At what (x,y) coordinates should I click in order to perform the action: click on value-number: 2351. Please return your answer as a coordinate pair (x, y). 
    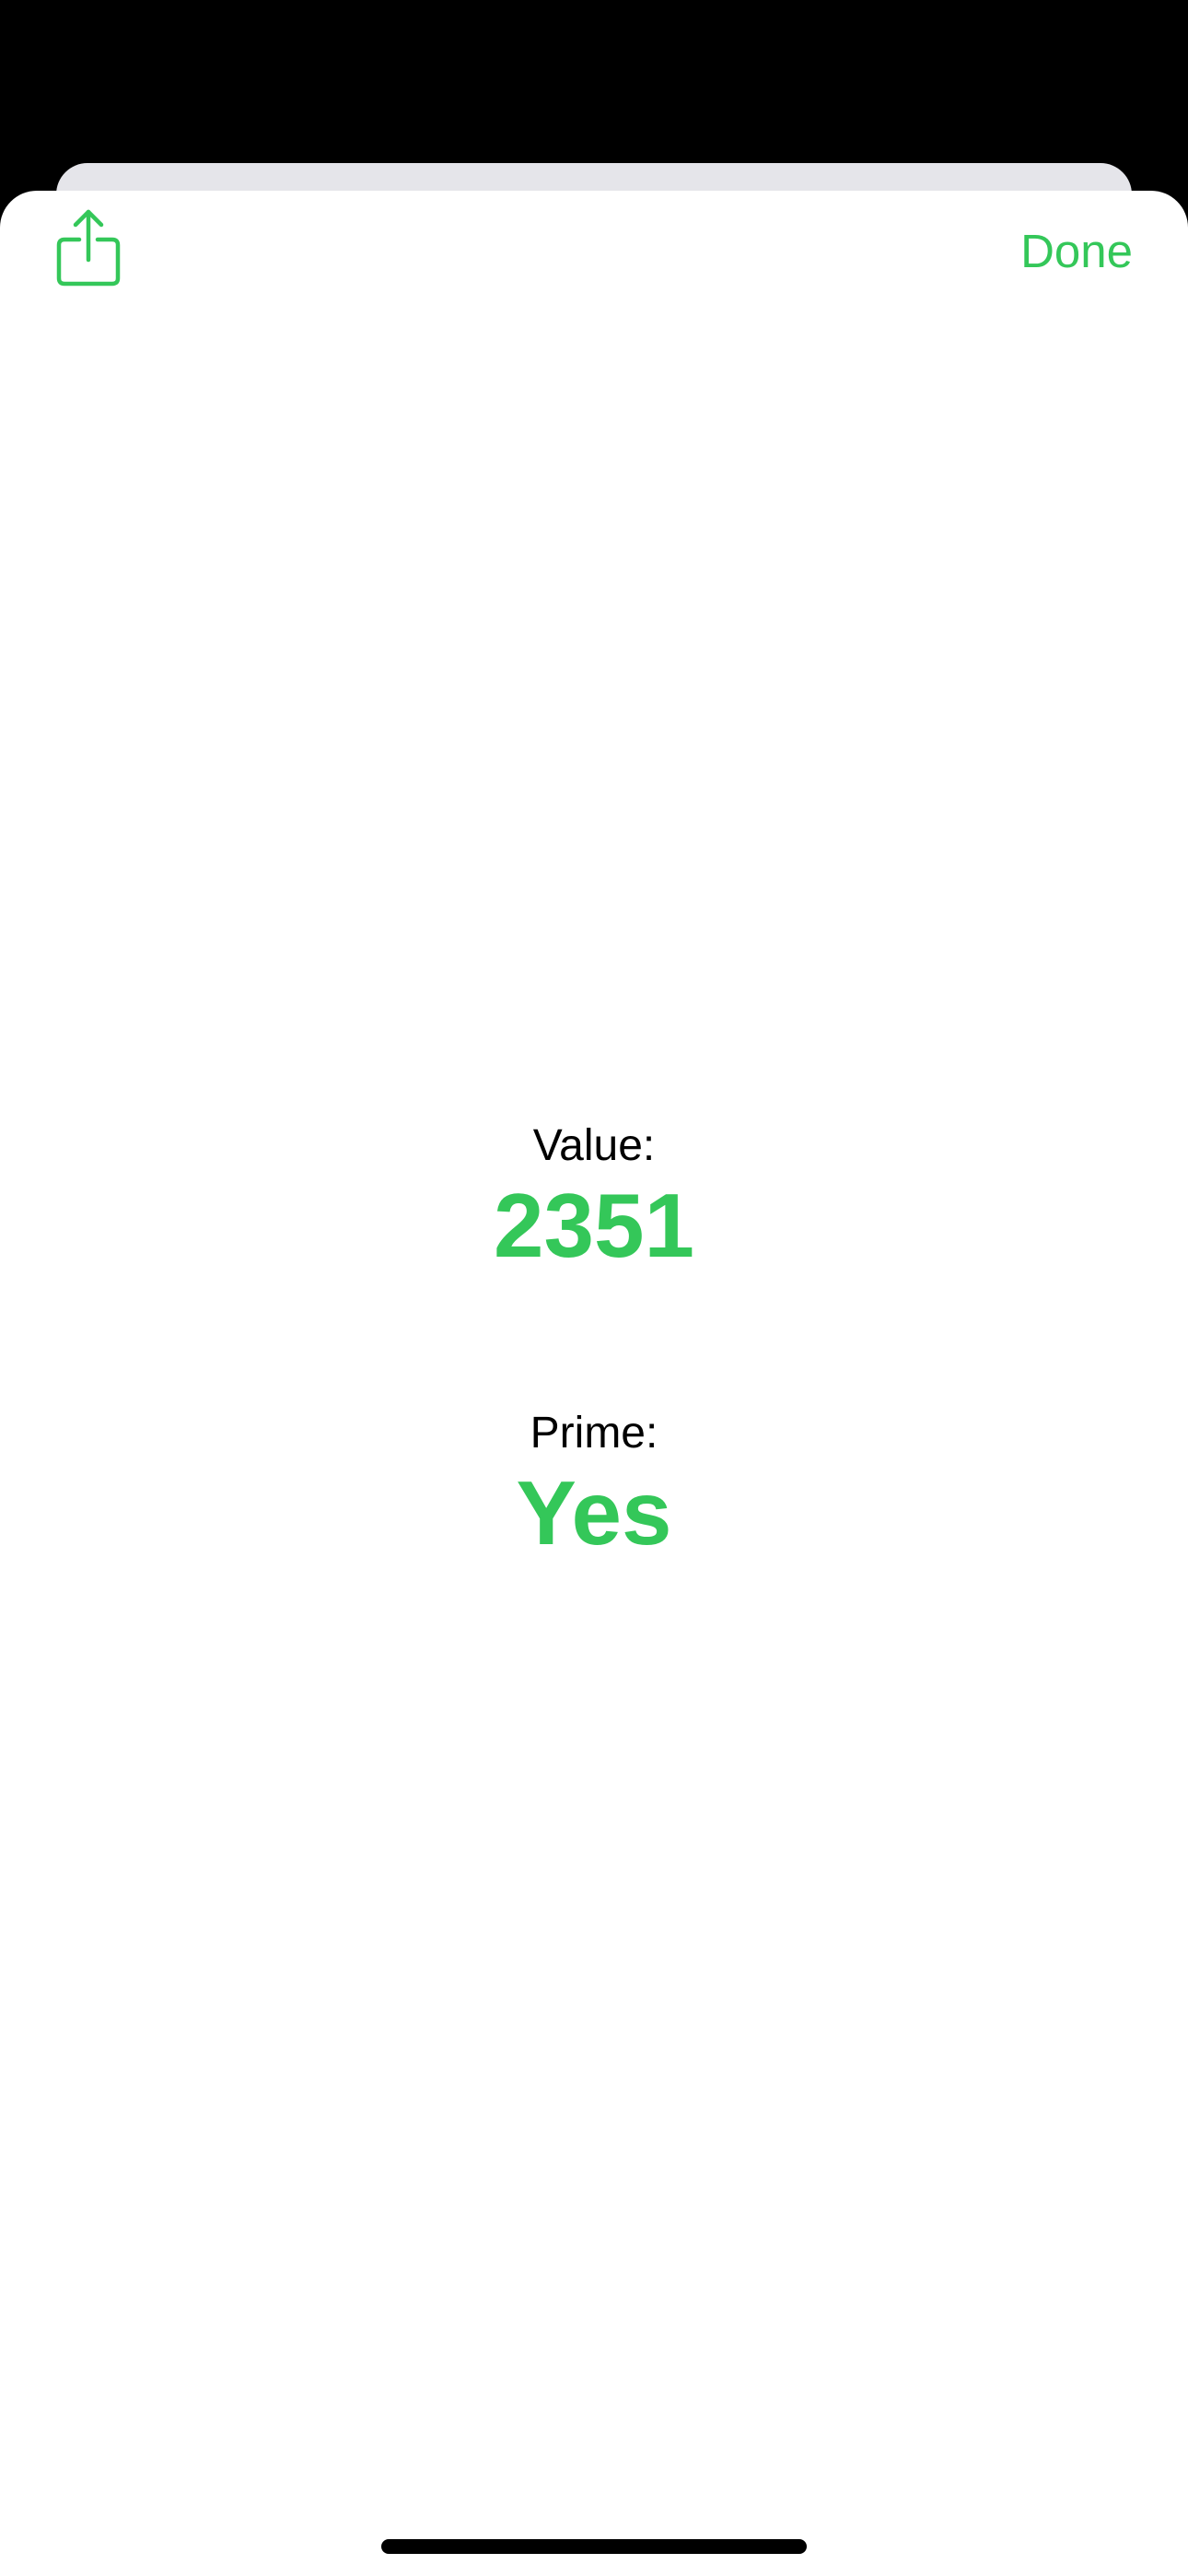
    Looking at the image, I should click on (593, 1225).